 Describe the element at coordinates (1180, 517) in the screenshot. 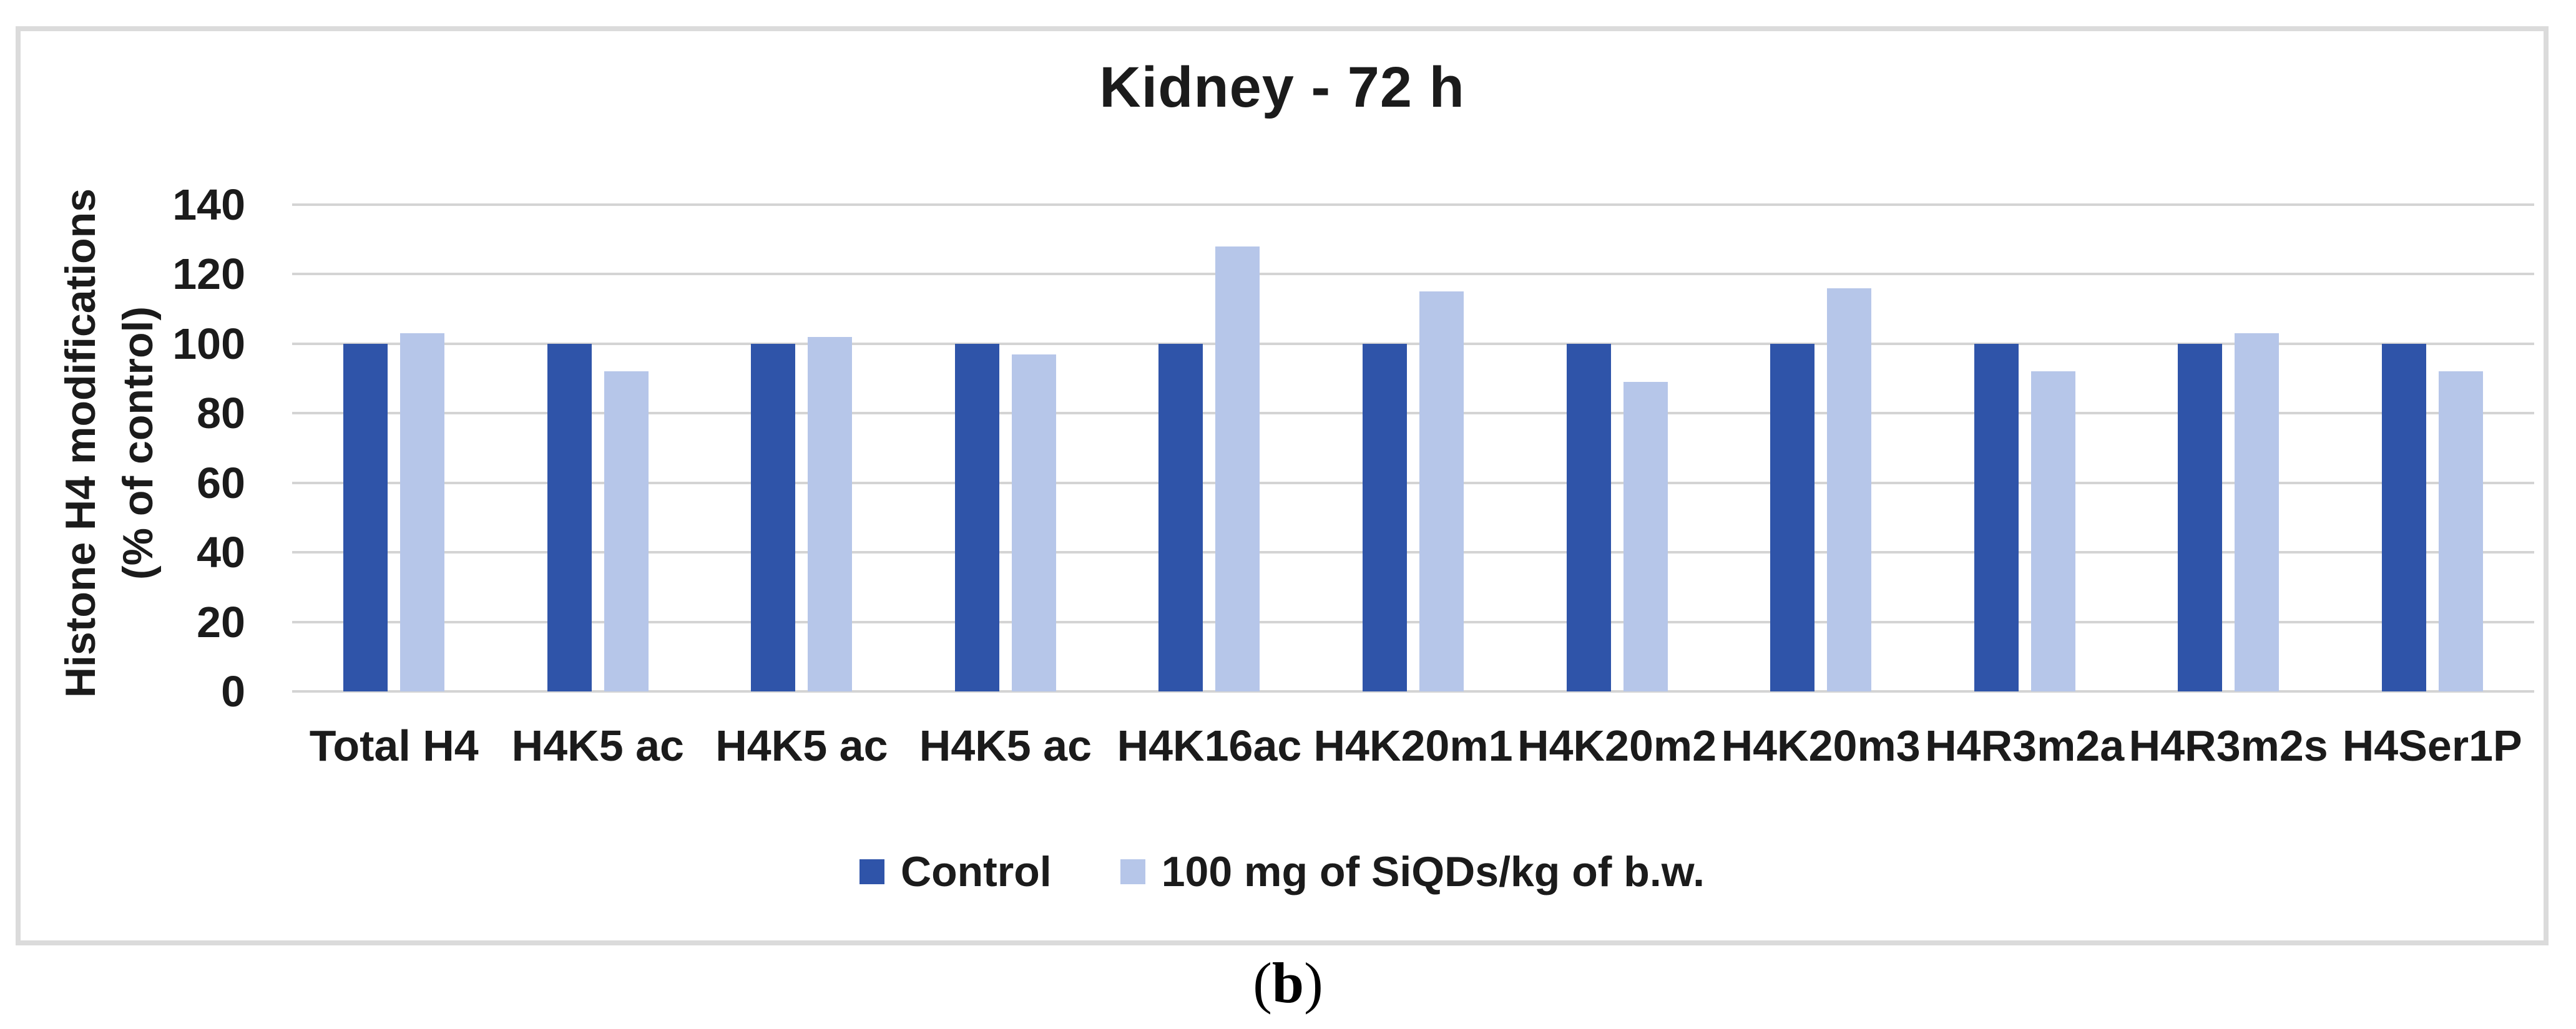

I see `bar-control-h4k16ac` at that location.